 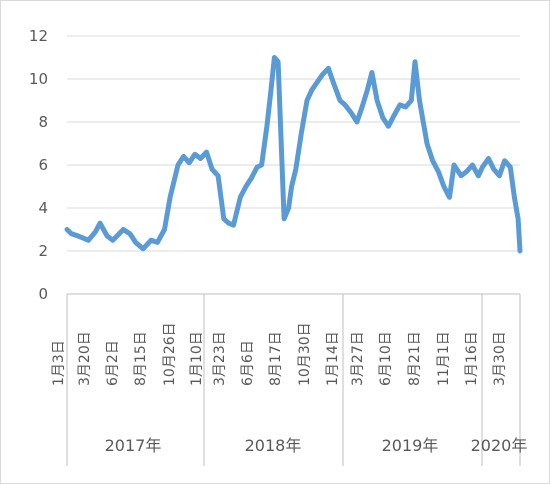 What do you see at coordinates (472, 358) in the screenshot?
I see `x-tick-label: 1月16日` at bounding box center [472, 358].